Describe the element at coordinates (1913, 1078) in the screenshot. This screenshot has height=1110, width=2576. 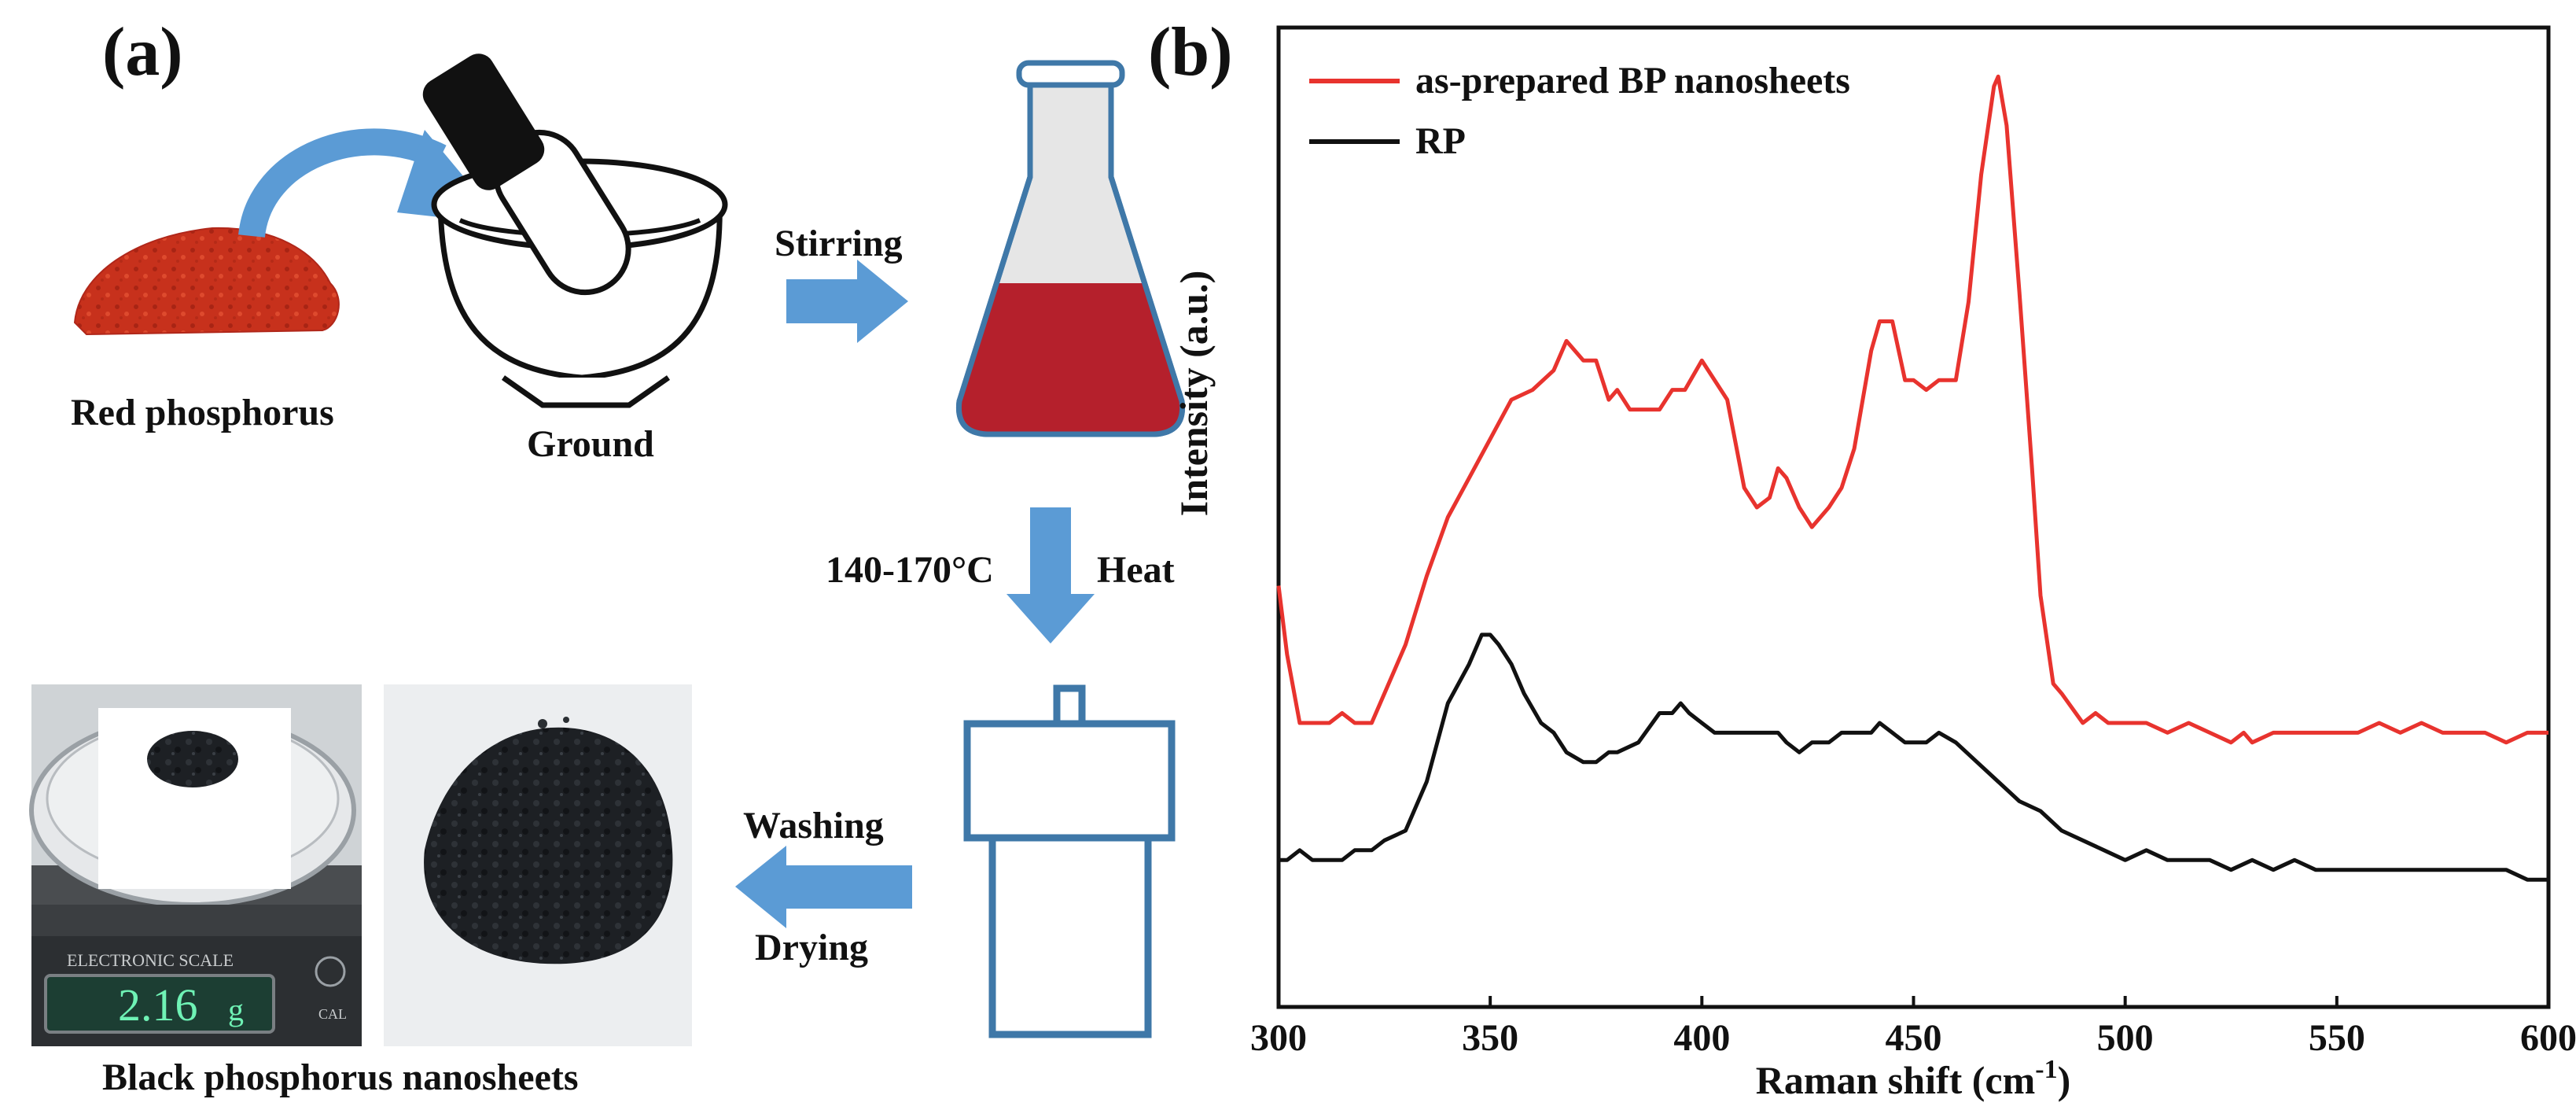
I see `x-axis-label: Raman shift (cm-1)` at that location.